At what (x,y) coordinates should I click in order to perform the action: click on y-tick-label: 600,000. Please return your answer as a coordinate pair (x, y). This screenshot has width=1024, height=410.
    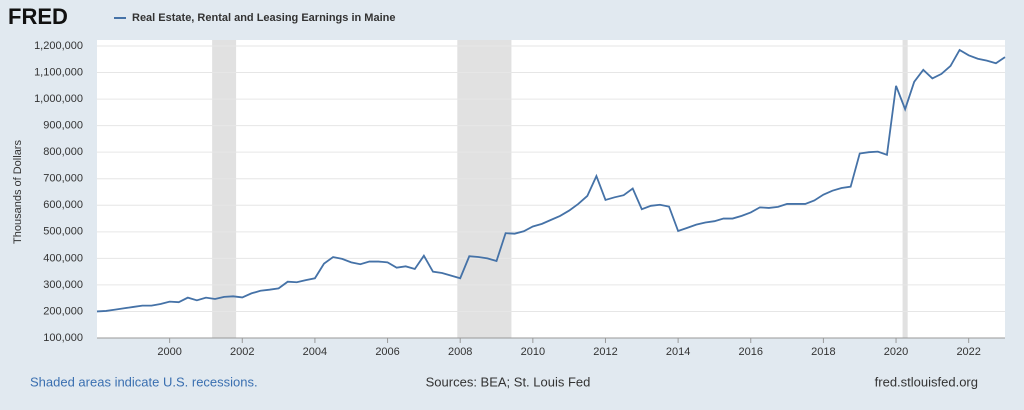
    Looking at the image, I should click on (63, 205).